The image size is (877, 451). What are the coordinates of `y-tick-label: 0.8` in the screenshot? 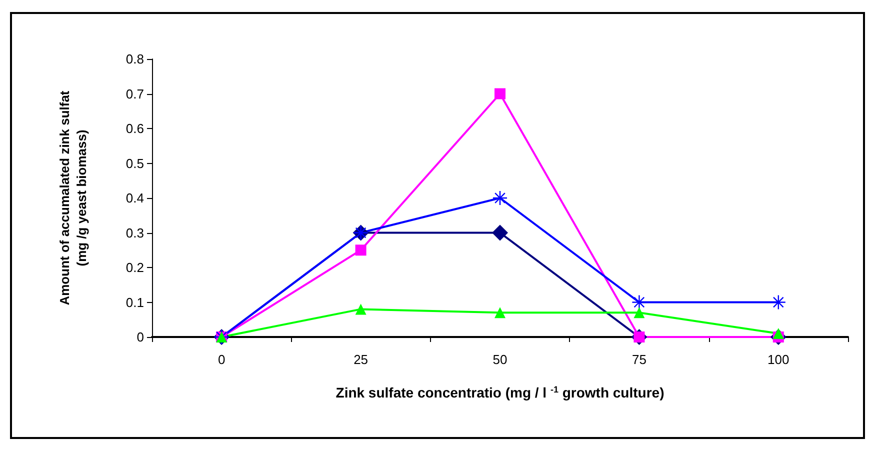 It's located at (135, 59).